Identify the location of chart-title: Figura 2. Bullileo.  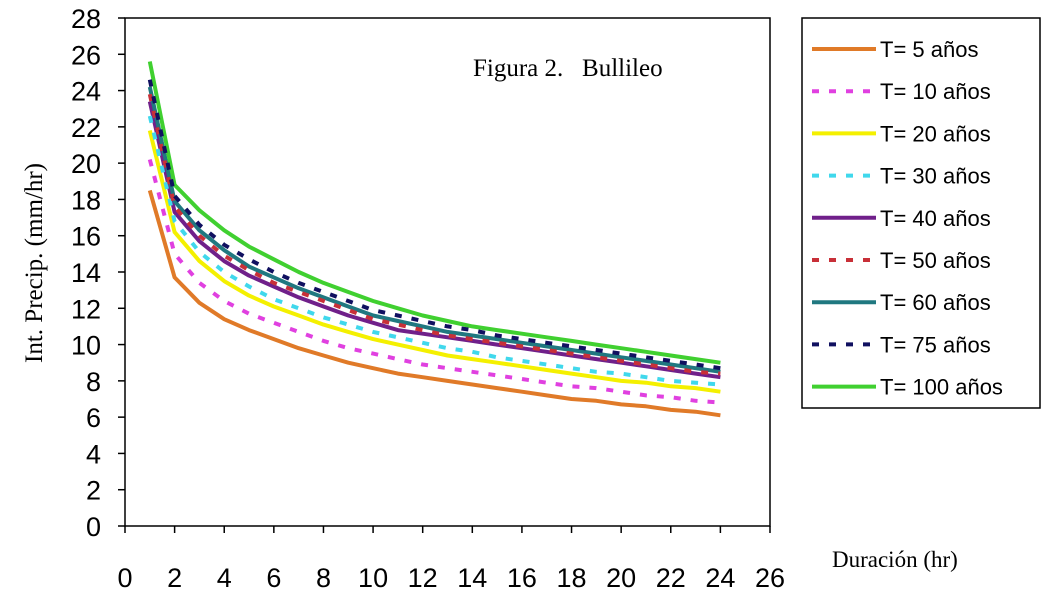
(568, 68).